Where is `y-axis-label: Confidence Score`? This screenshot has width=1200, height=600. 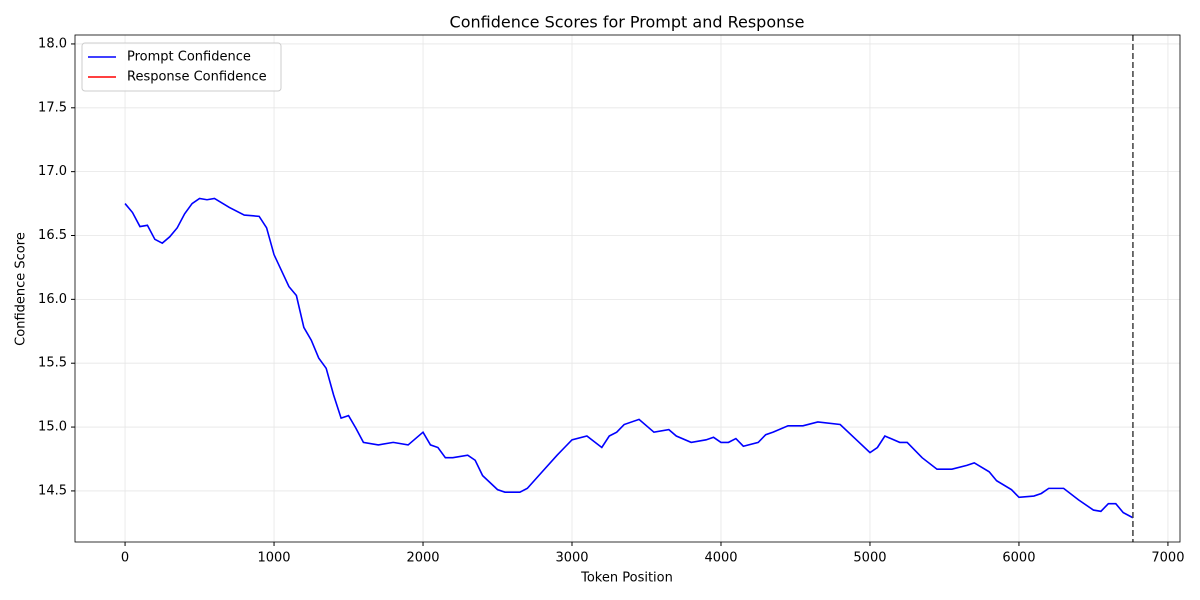 y-axis-label: Confidence Score is located at coordinates (21, 289).